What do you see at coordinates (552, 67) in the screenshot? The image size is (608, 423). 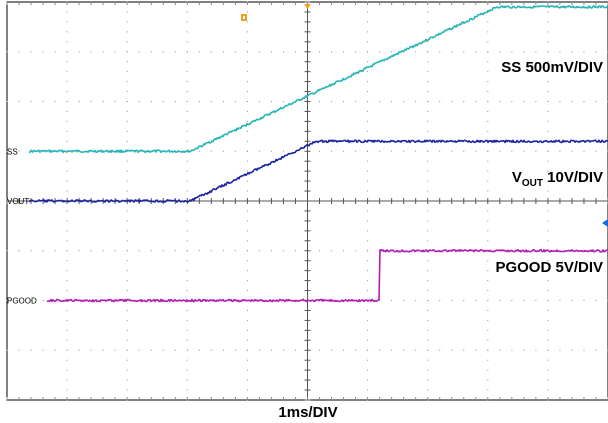 I see `annotation-ss: SS 500mV/DIV` at bounding box center [552, 67].